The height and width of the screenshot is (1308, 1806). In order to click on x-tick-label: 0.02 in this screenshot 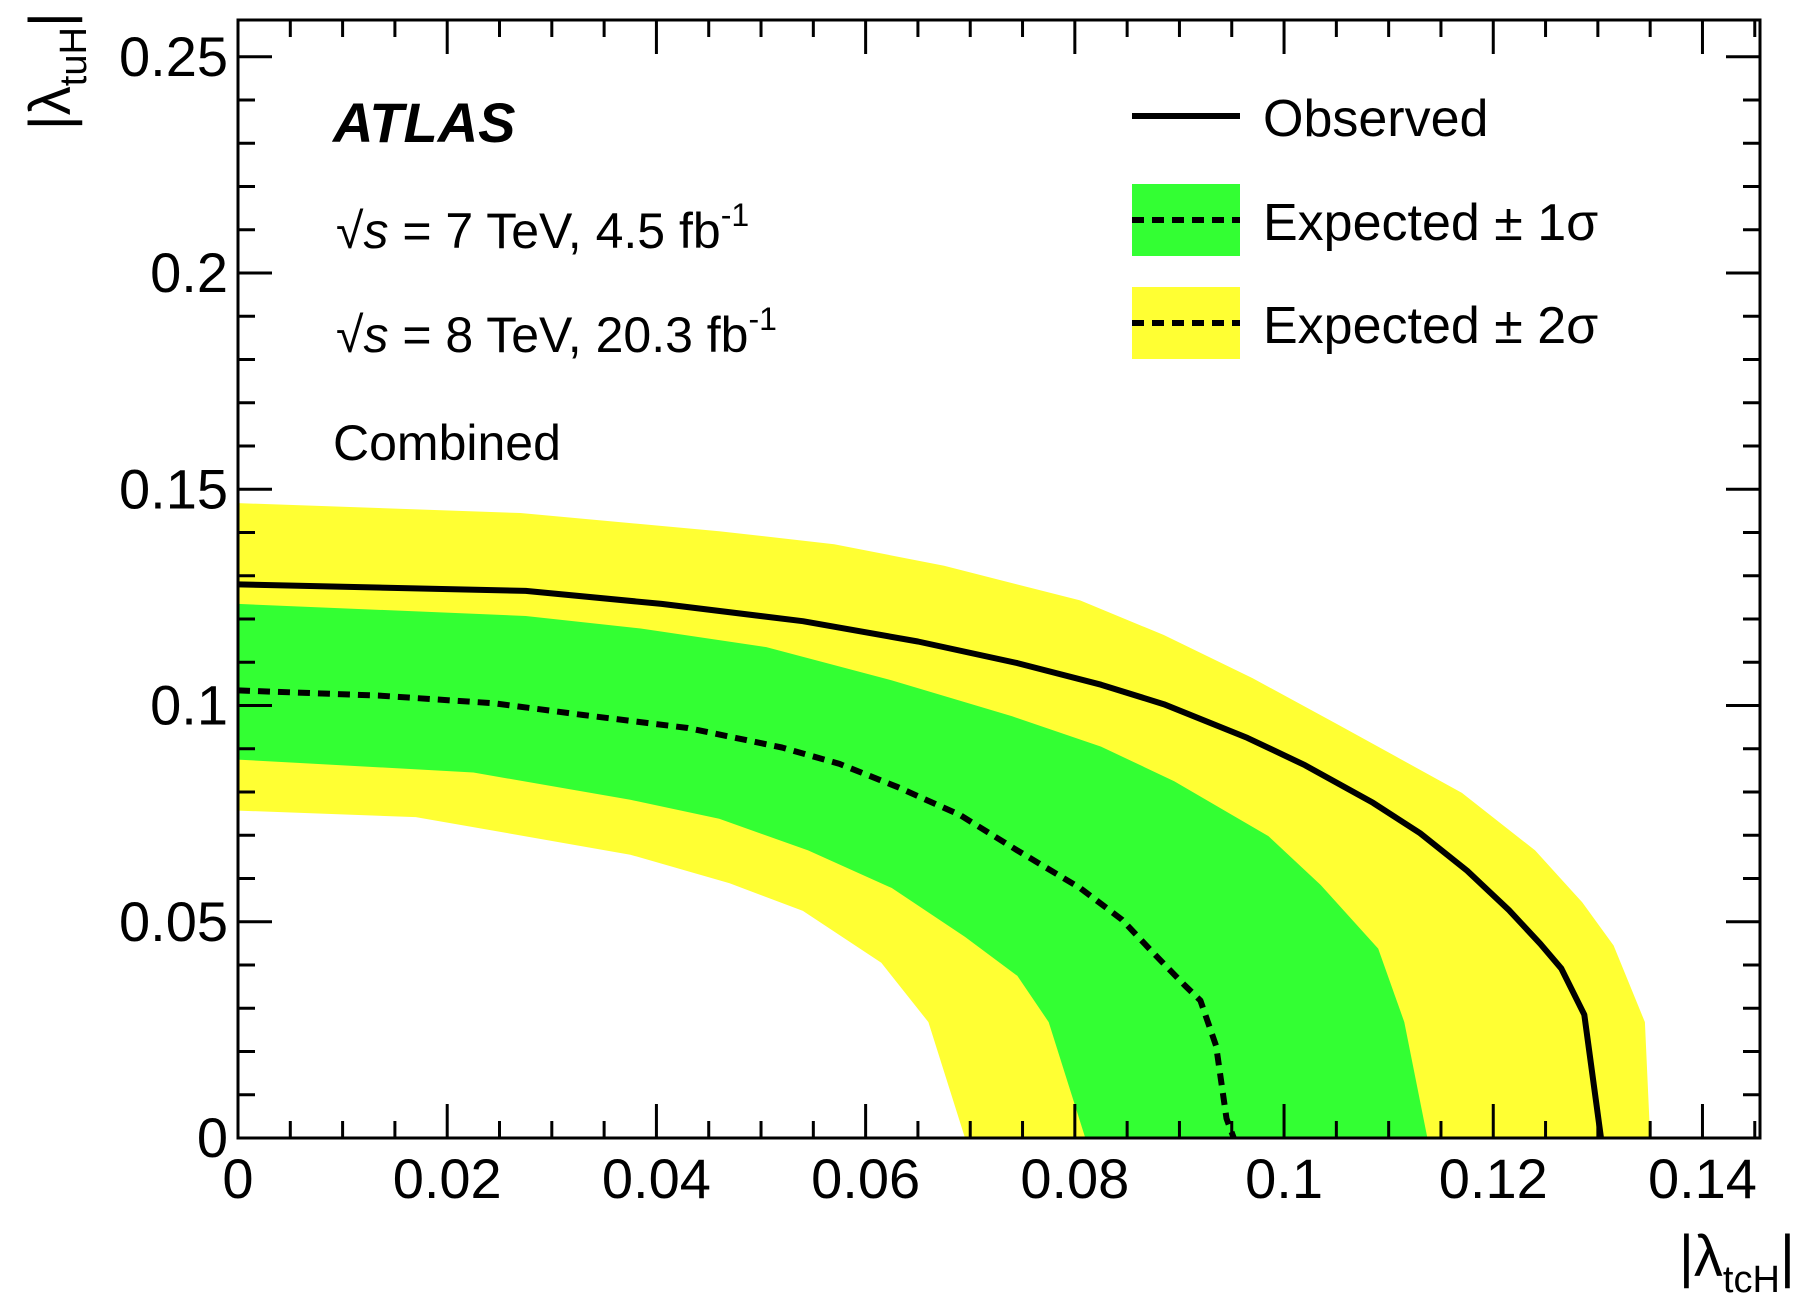, I will do `click(447, 1178)`.